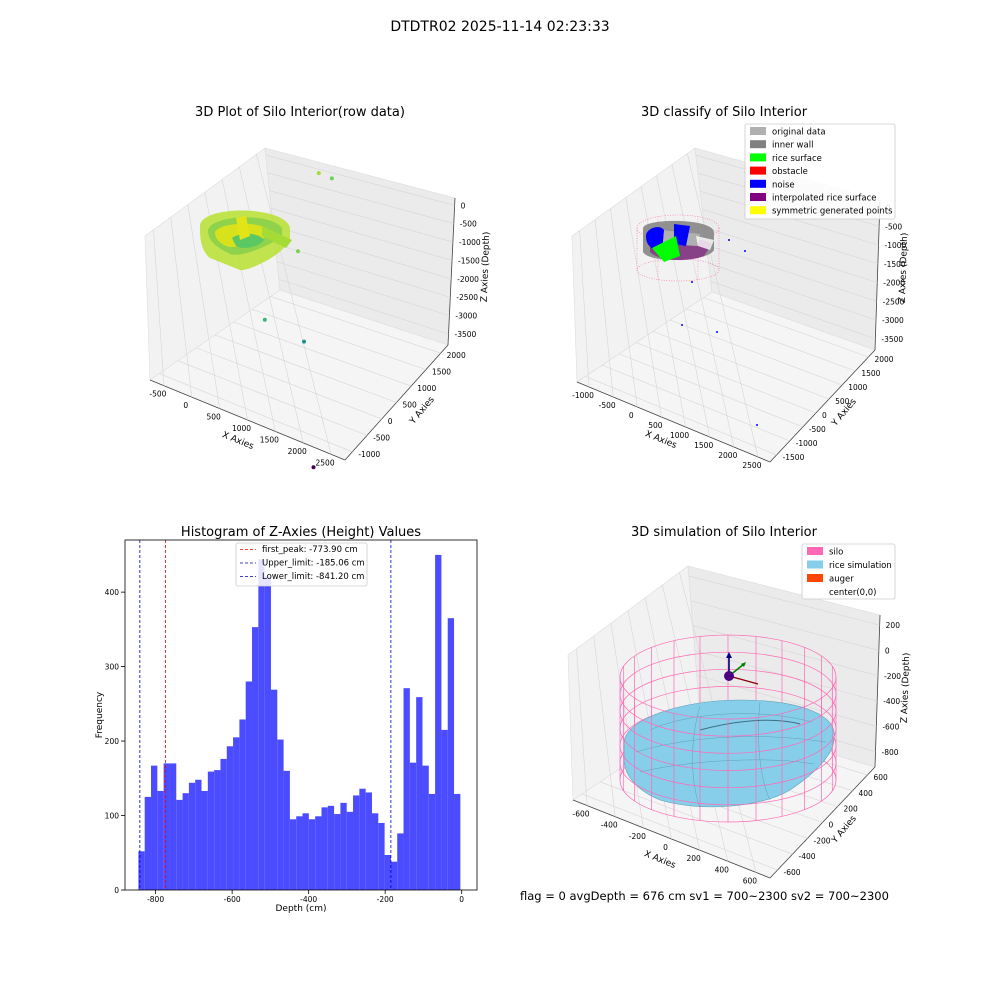 This screenshot has width=1000, height=1000. I want to click on raw-z-tick-label: -3000, so click(466, 316).